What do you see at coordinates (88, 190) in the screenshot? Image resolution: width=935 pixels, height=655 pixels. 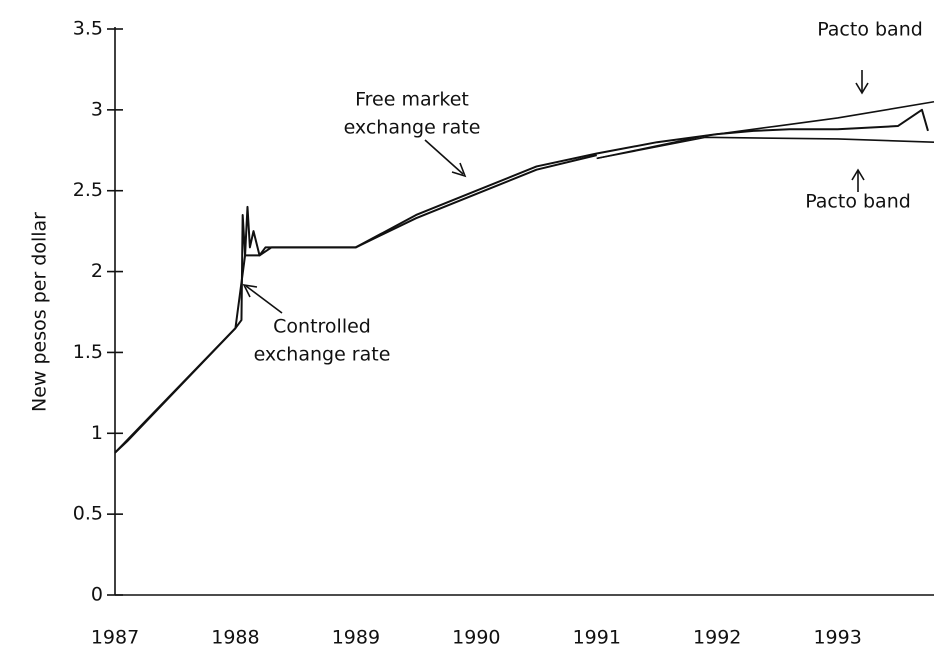 I see `y-tick-label: 2.5` at bounding box center [88, 190].